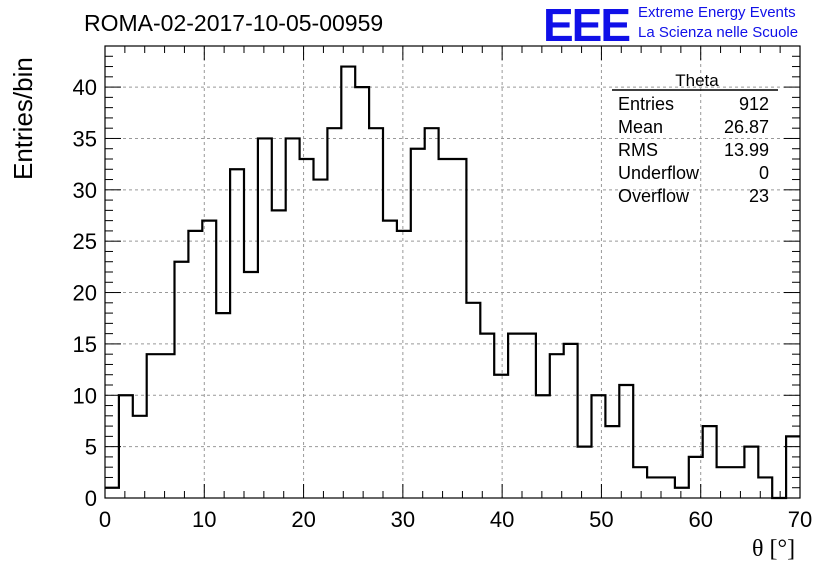 The height and width of the screenshot is (572, 836). I want to click on stats-row-label: Overflow, so click(654, 196).